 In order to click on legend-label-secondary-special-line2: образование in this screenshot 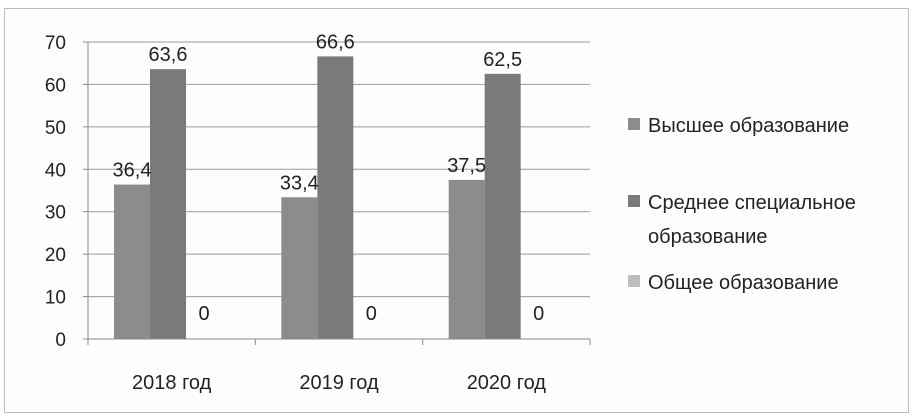, I will do `click(708, 237)`.